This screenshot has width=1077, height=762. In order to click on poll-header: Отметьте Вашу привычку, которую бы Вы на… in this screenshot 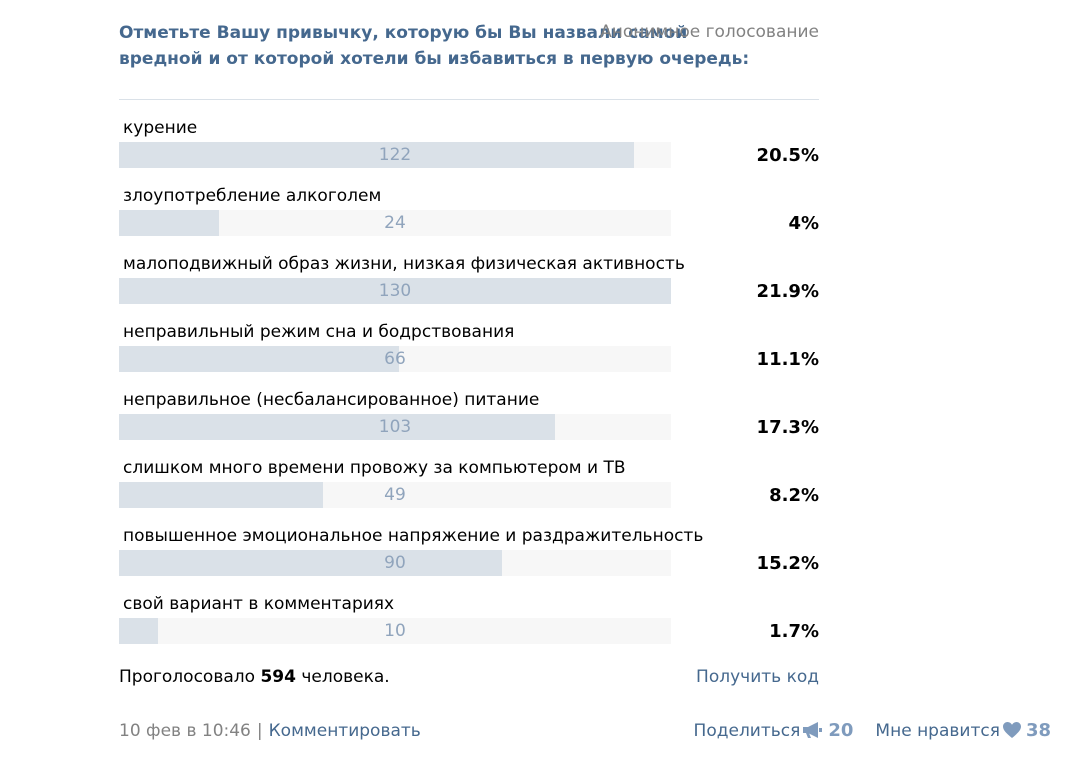, I will do `click(469, 50)`.